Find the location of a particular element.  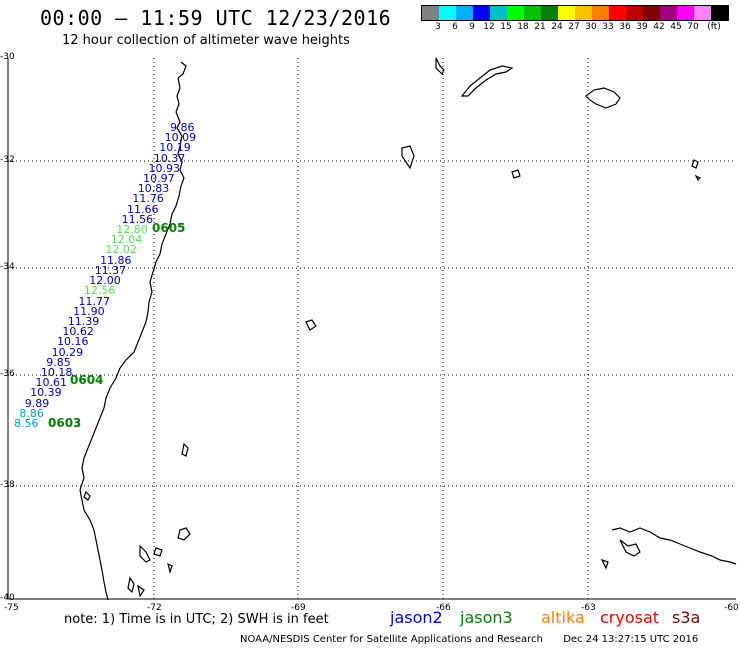

satellite-legend-altika: altika is located at coordinates (563, 617).